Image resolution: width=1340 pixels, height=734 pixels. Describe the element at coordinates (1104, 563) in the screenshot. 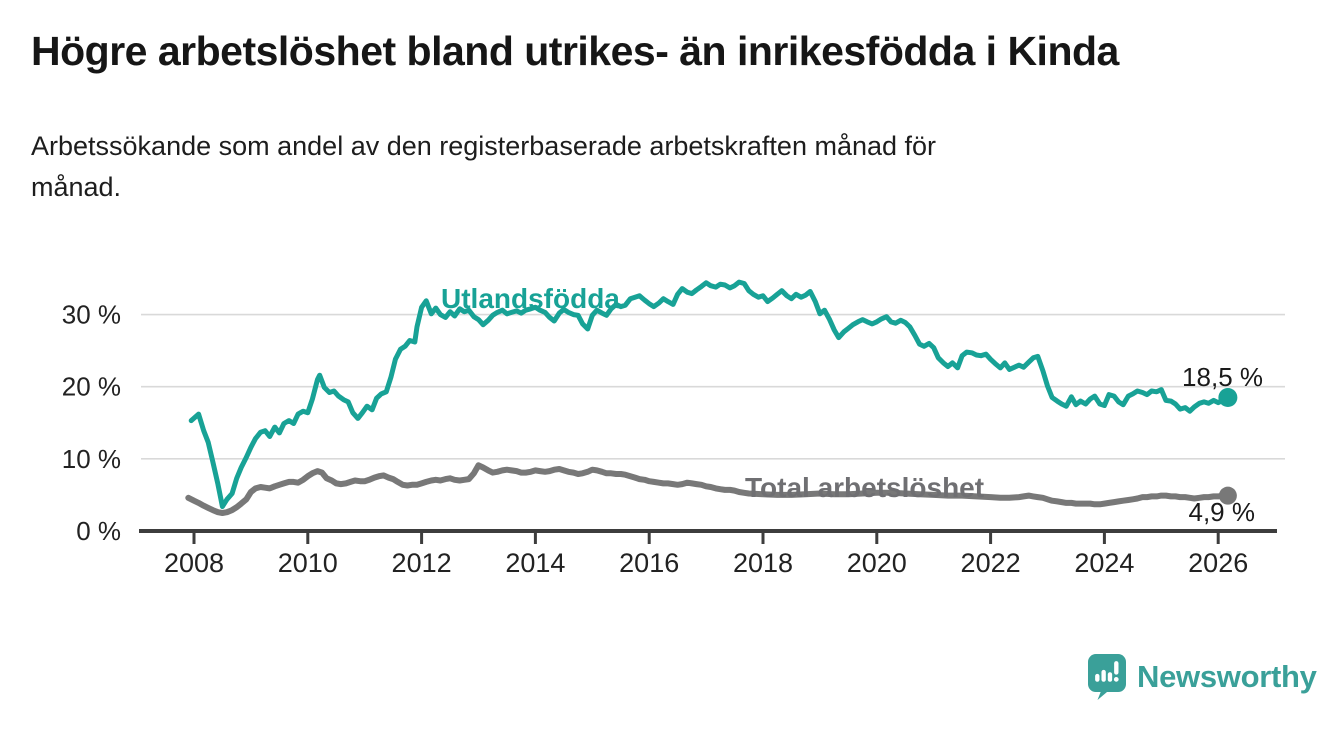

I see `x-tick-label-2024: 2024` at that location.